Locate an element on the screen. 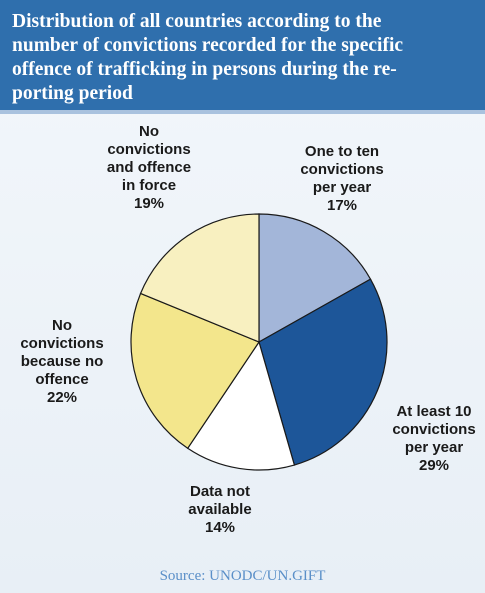  slice-label-line: Data not is located at coordinates (220, 491).